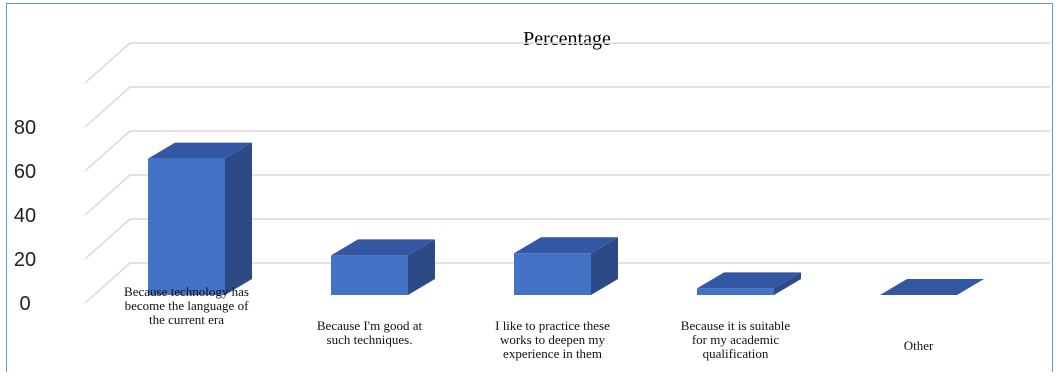 The height and width of the screenshot is (378, 1059). What do you see at coordinates (25, 128) in the screenshot?
I see `y-tick-label: 80` at bounding box center [25, 128].